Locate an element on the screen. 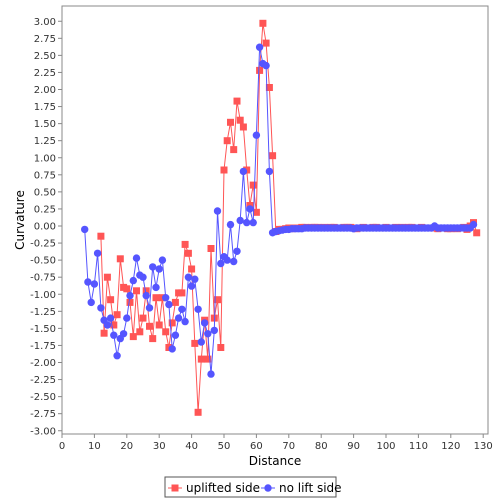 The height and width of the screenshot is (500, 500). x-tick-label: 130 is located at coordinates (483, 446).